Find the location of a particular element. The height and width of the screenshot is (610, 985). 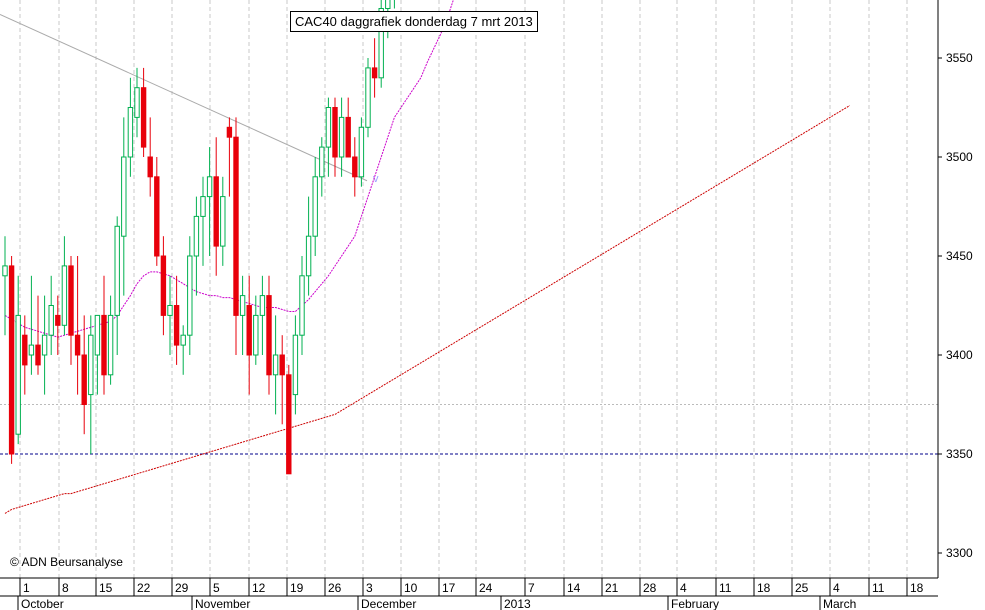

x-axis-month-label: 2013 is located at coordinates (517, 603).